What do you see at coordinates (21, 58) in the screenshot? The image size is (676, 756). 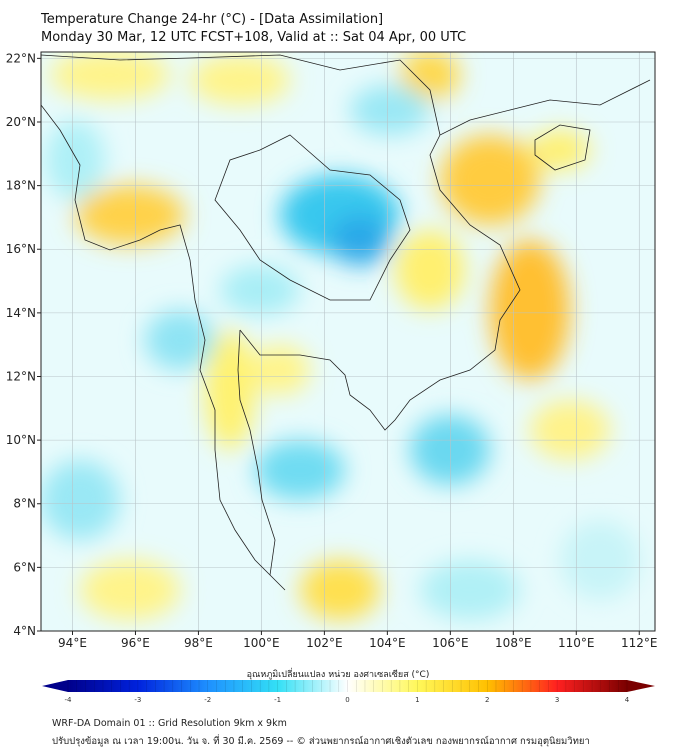 I see `lat-label: 22°N` at bounding box center [21, 58].